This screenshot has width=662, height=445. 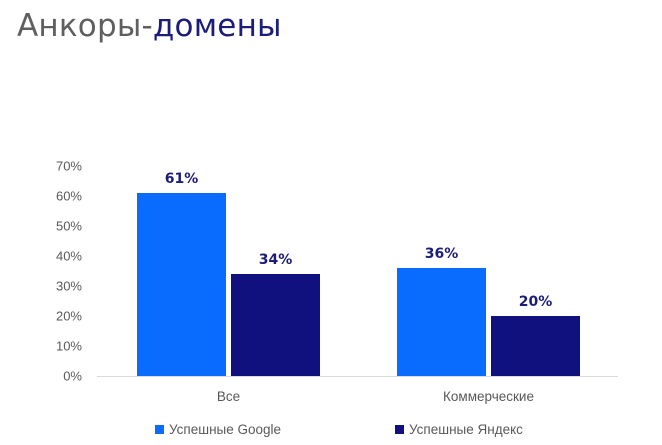 I want to click on legend-swatch-yandex, so click(x=399, y=429).